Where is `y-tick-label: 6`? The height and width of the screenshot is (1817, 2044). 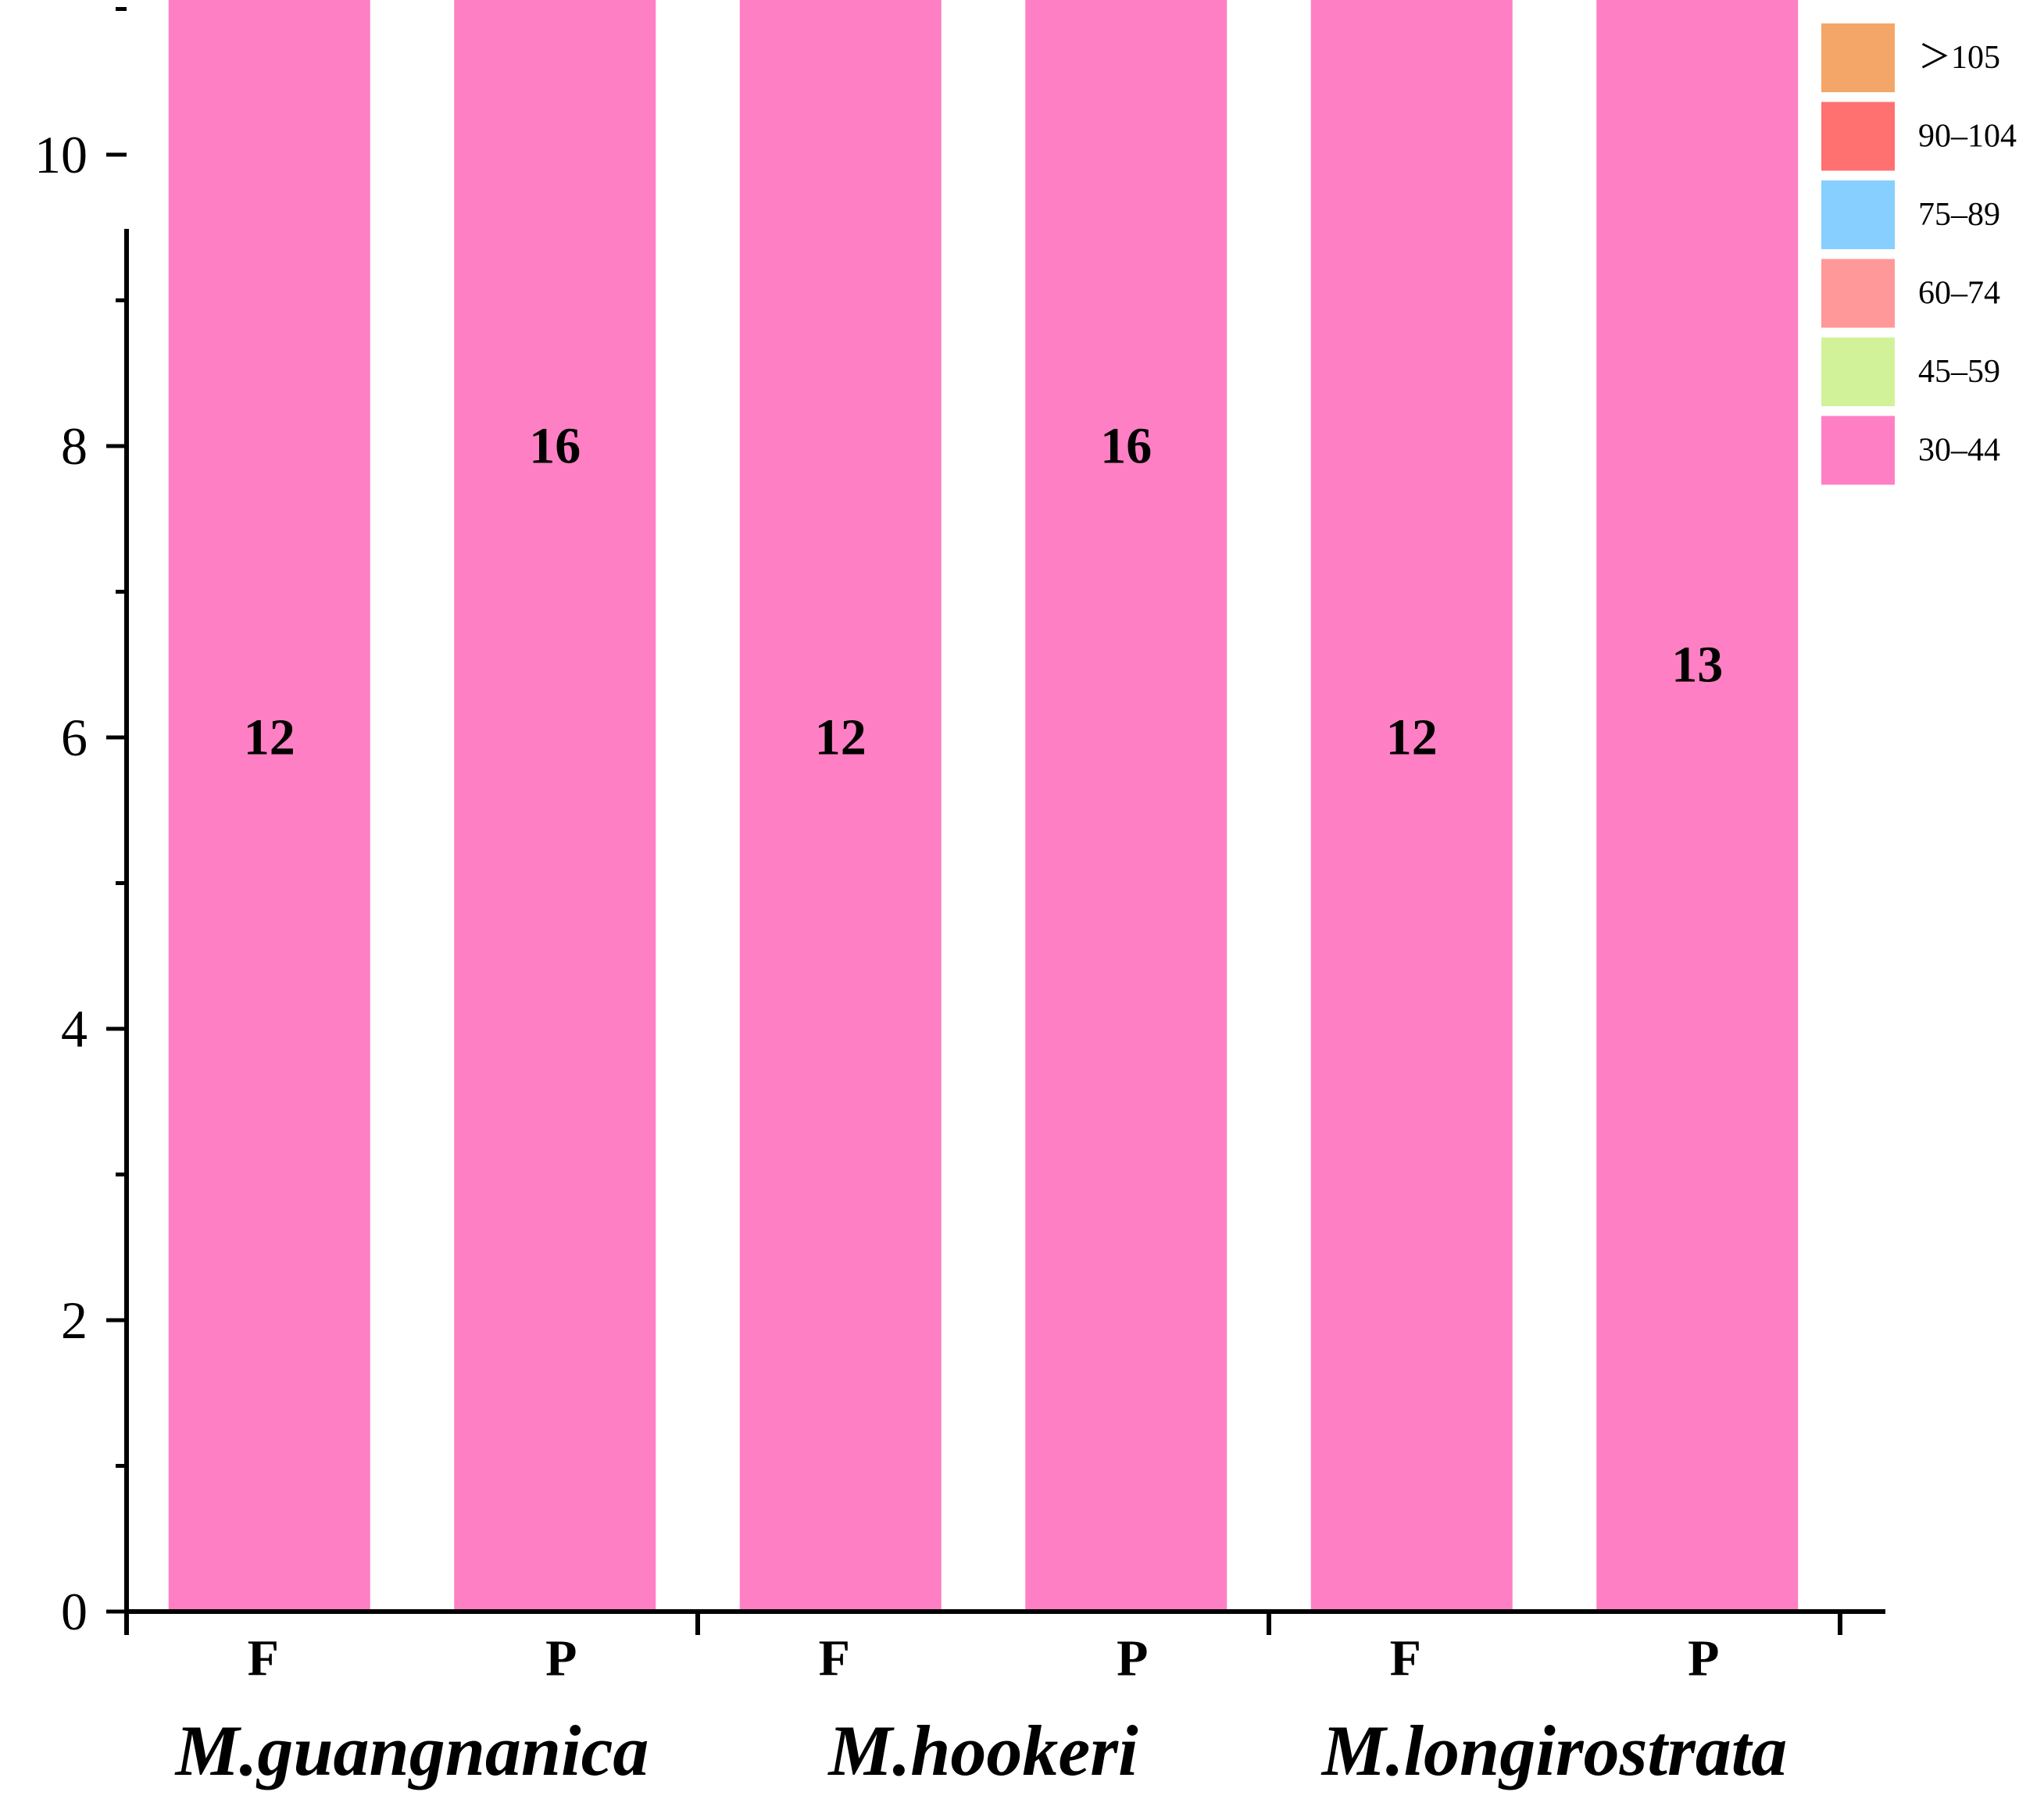 y-tick-label: 6 is located at coordinates (75, 737).